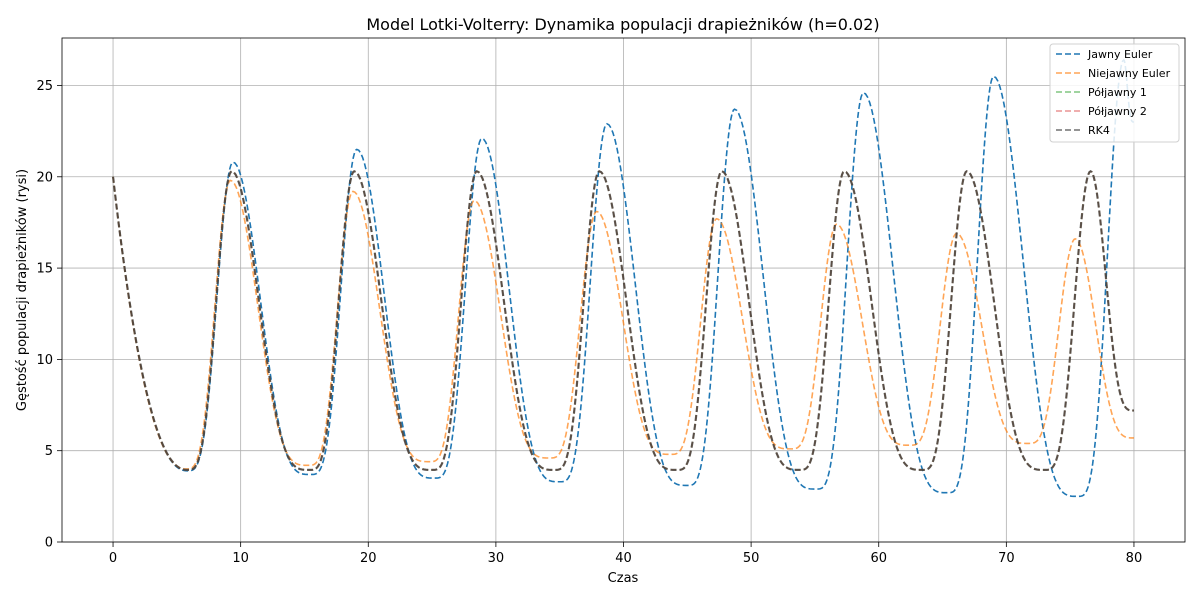 Image resolution: width=1200 pixels, height=600 pixels. Describe the element at coordinates (1099, 130) in the screenshot. I see `legend-label: RK4` at that location.